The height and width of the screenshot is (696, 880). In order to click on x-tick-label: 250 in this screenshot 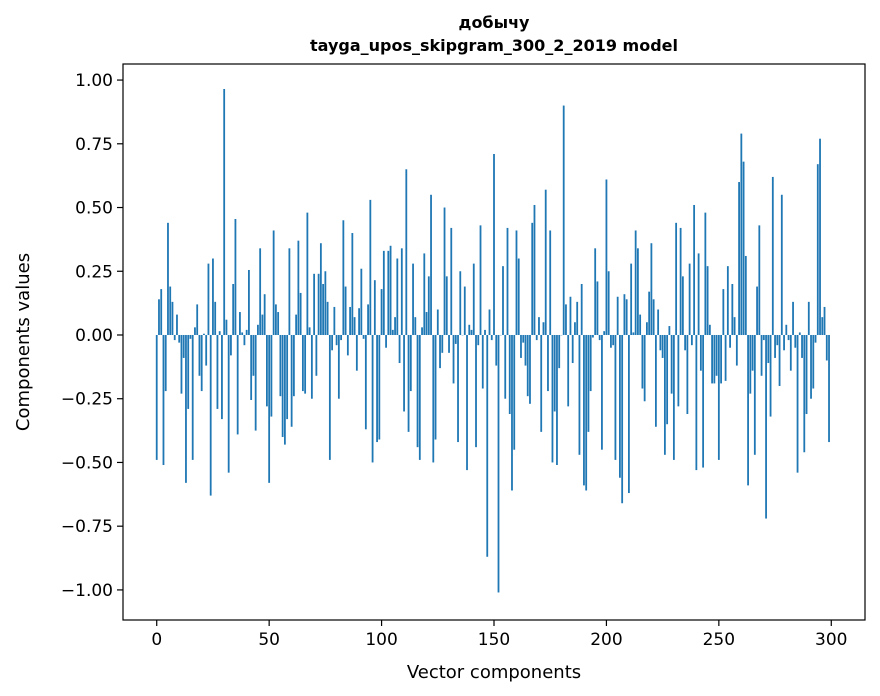, I will do `click(719, 640)`.